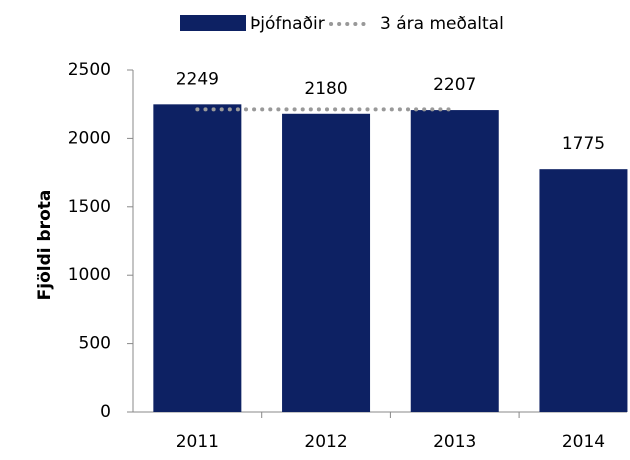 This screenshot has height=460, width=630. What do you see at coordinates (454, 85) in the screenshot?
I see `data-label: 2207` at bounding box center [454, 85].